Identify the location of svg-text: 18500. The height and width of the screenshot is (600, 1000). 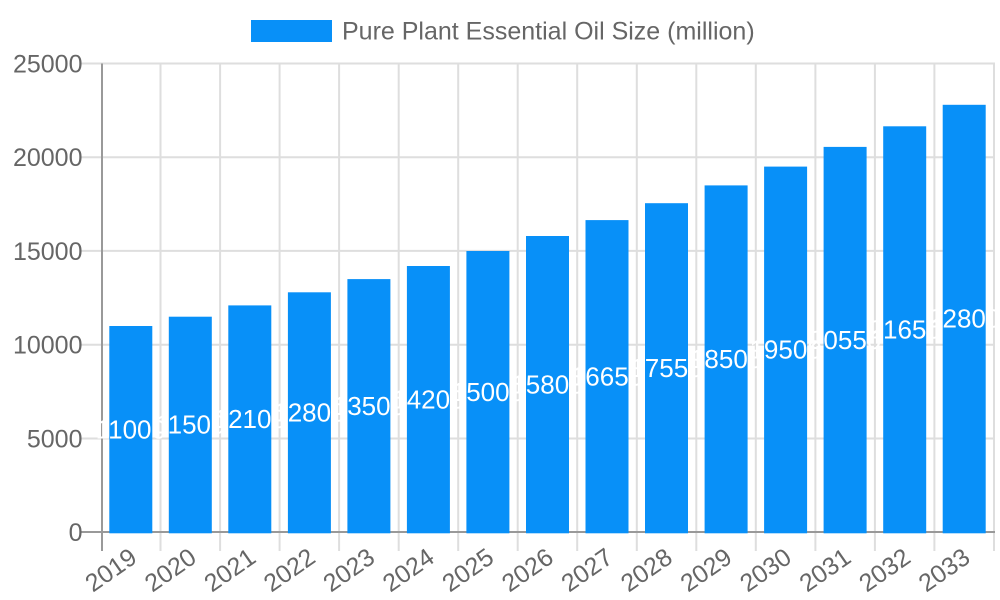
(726, 359).